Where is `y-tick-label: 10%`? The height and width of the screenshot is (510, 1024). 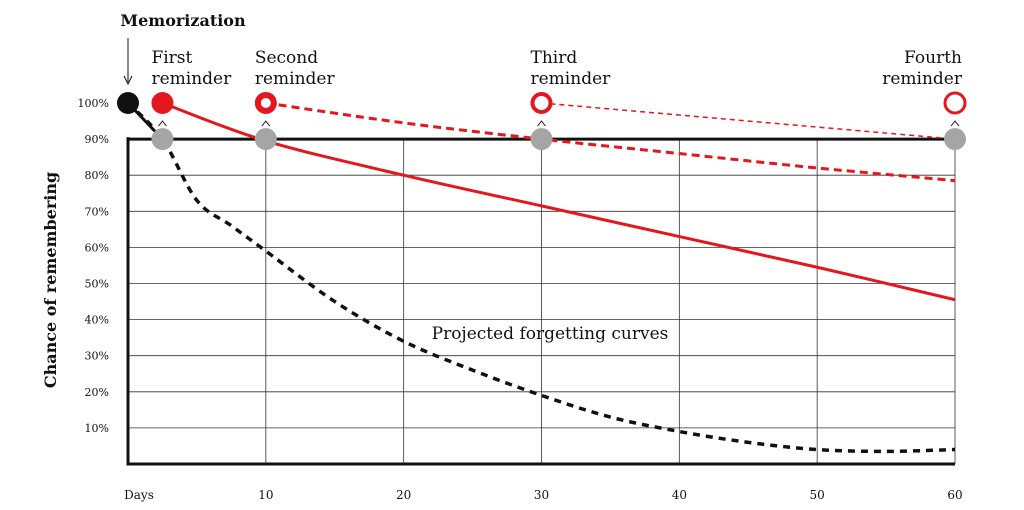
y-tick-label: 10% is located at coordinates (97, 428).